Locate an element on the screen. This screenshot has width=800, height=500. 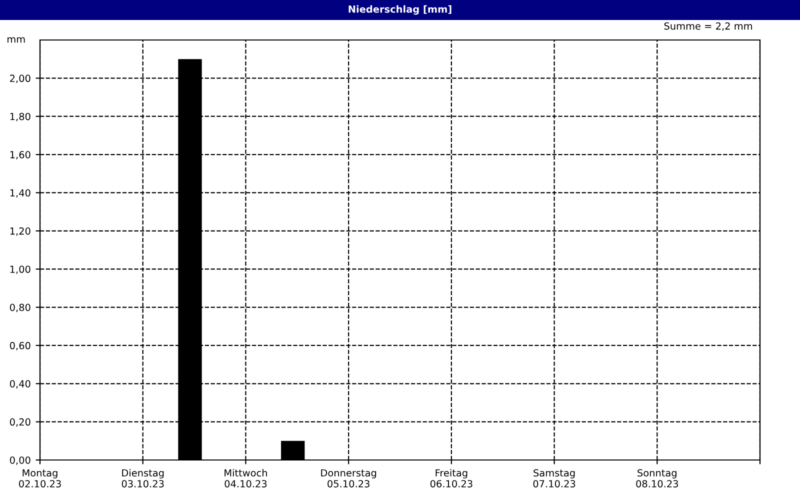
x-tick-label: Montag 02.10.23 is located at coordinates (39, 478).